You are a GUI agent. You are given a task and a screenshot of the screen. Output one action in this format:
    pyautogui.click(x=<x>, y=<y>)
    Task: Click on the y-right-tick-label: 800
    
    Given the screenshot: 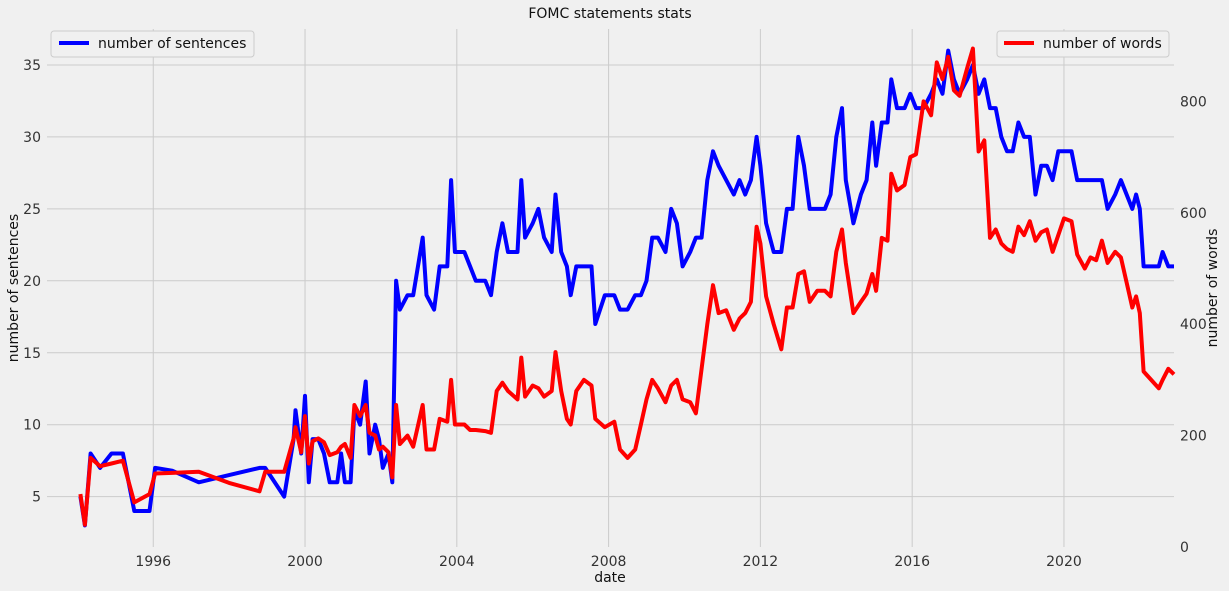 What is the action you would take?
    pyautogui.click(x=1193, y=102)
    